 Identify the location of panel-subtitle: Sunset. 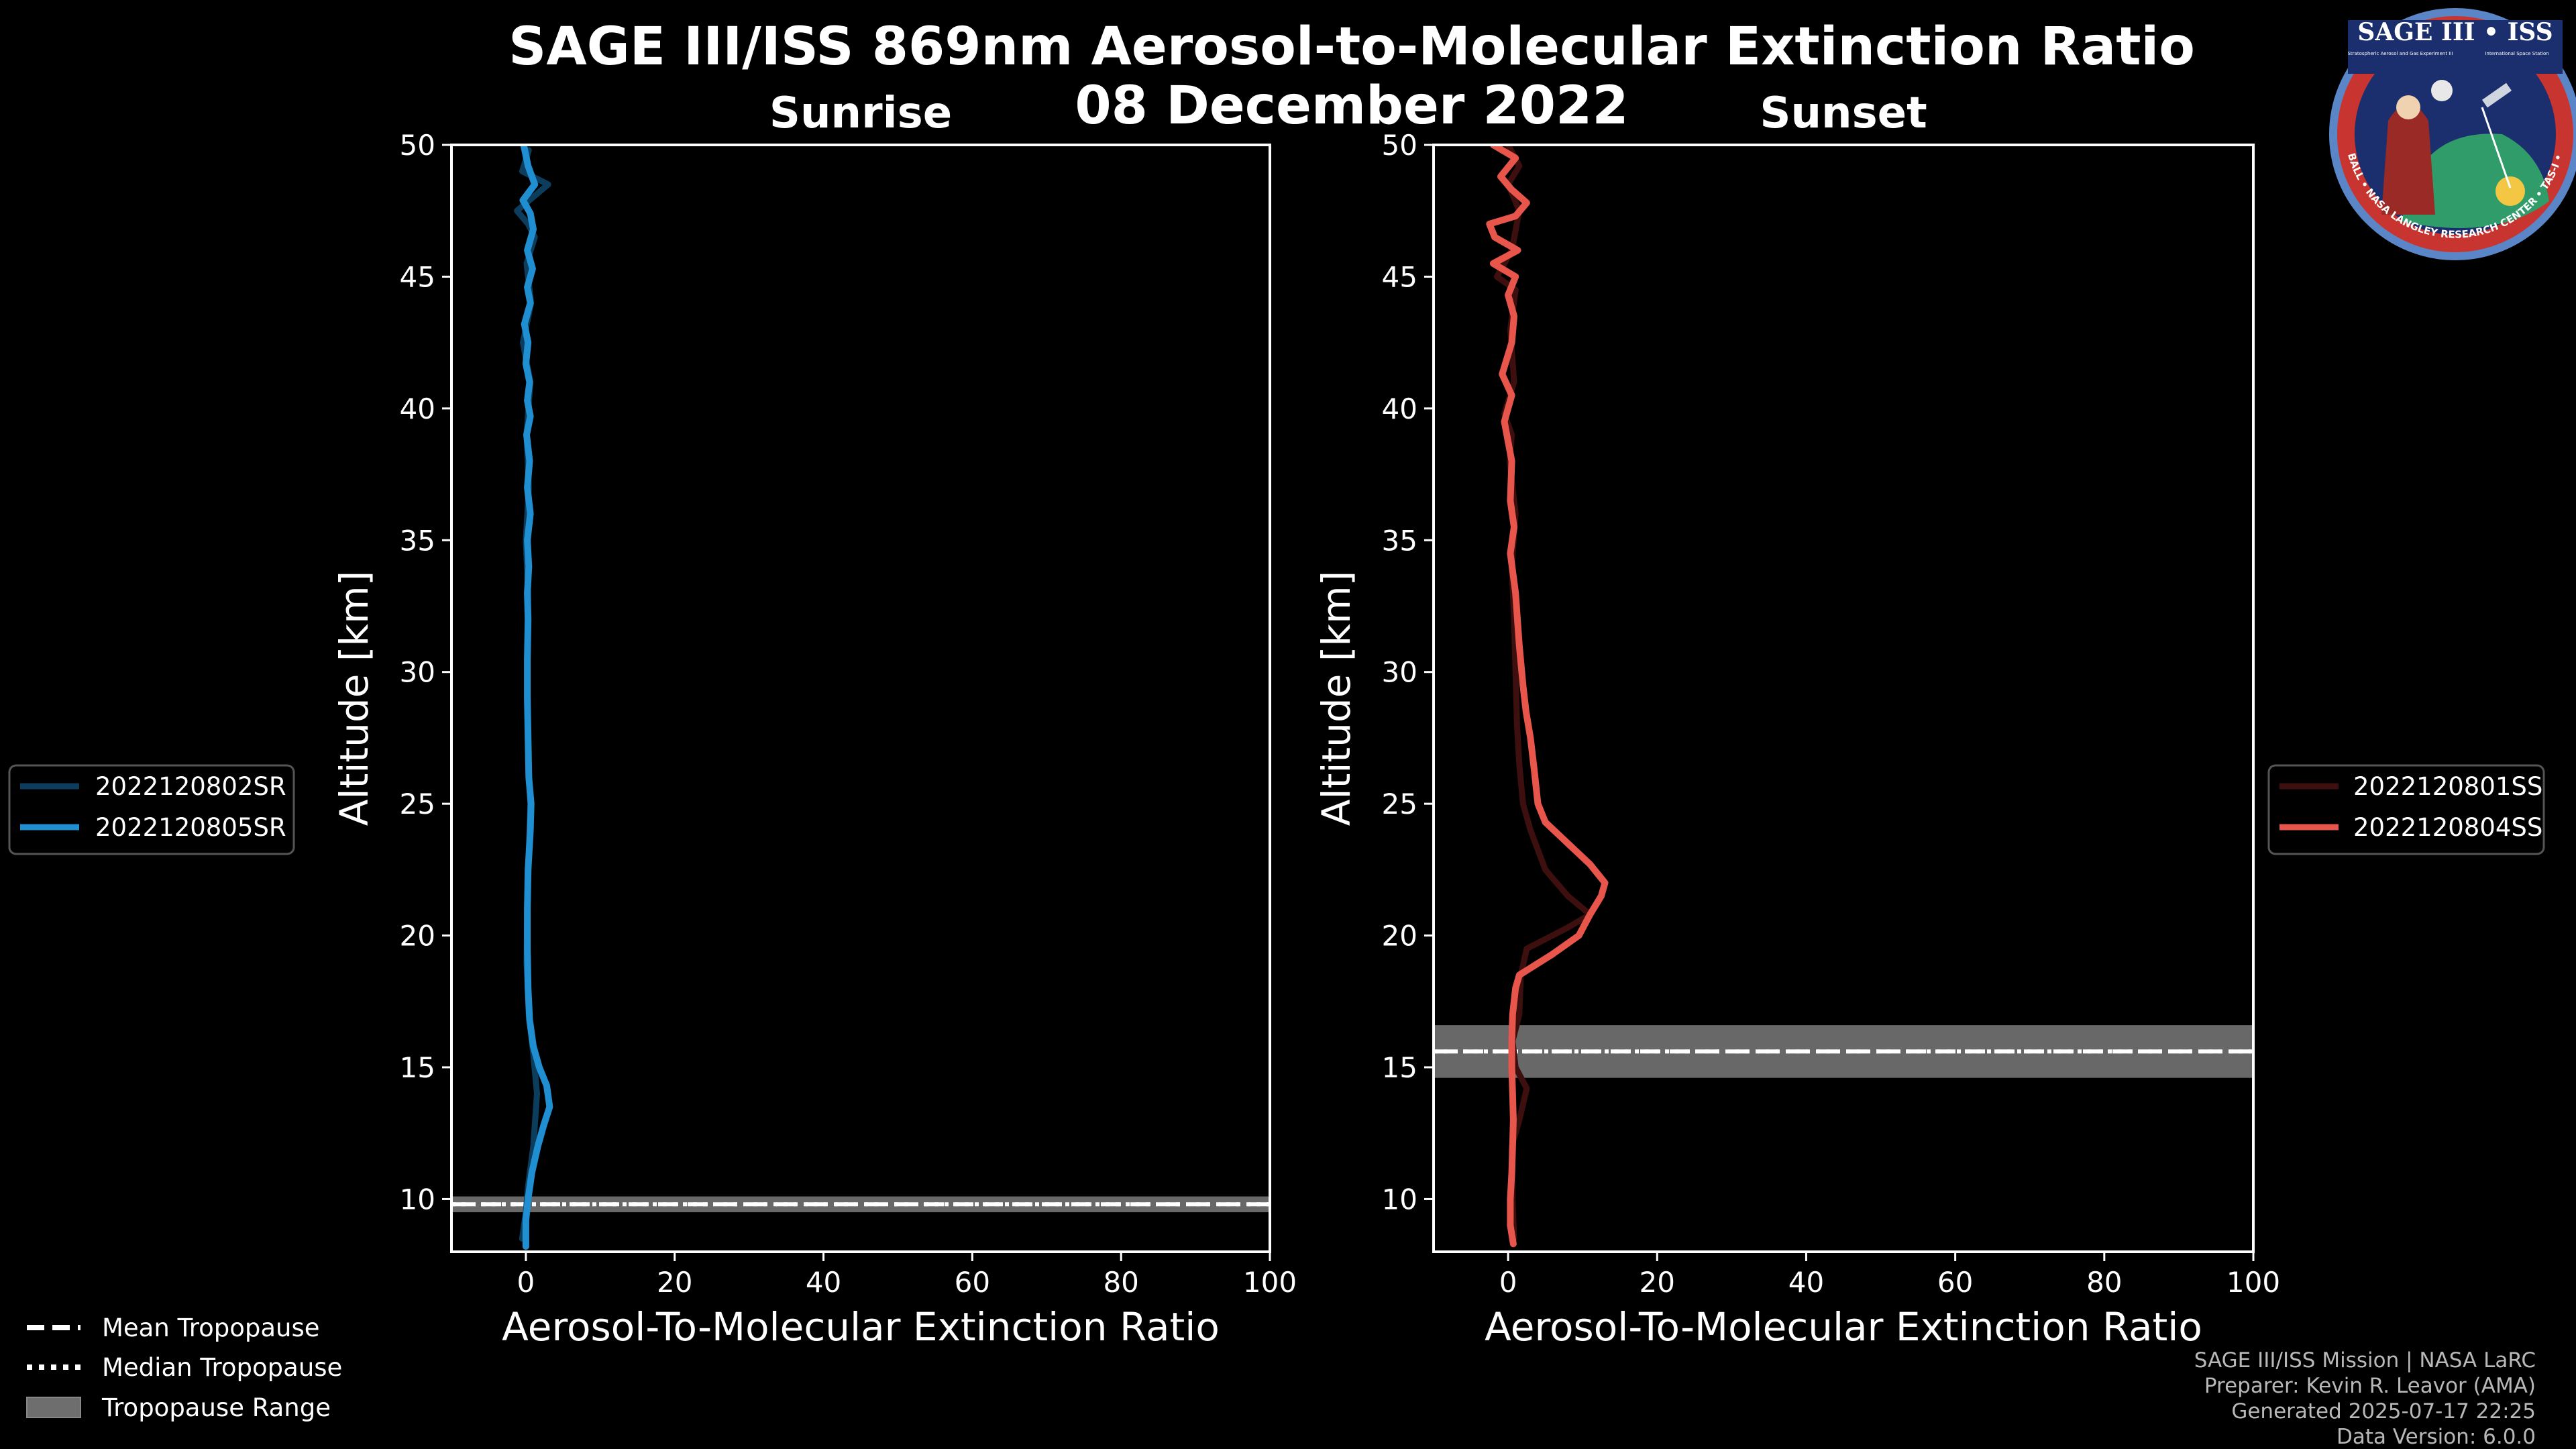
(1843, 113).